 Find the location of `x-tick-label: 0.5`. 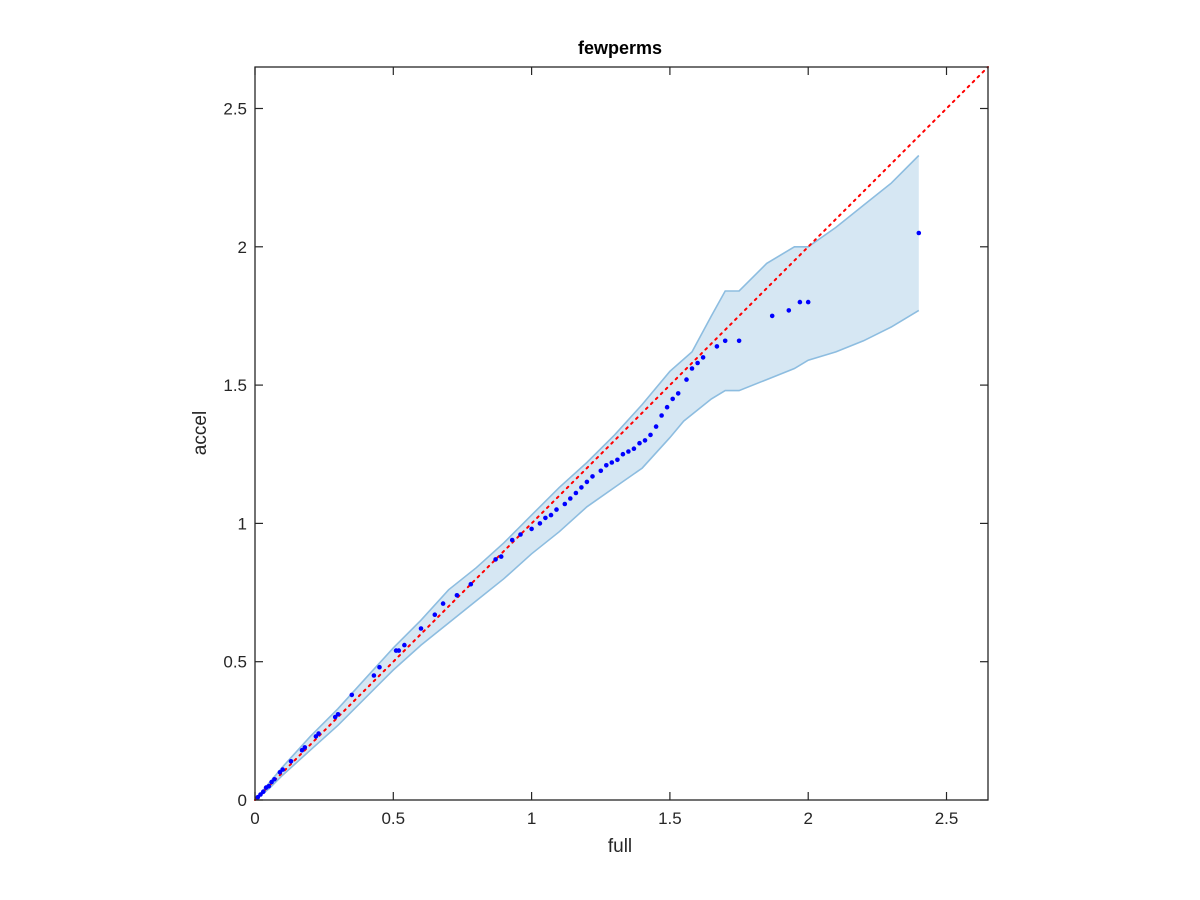

x-tick-label: 0.5 is located at coordinates (393, 818).